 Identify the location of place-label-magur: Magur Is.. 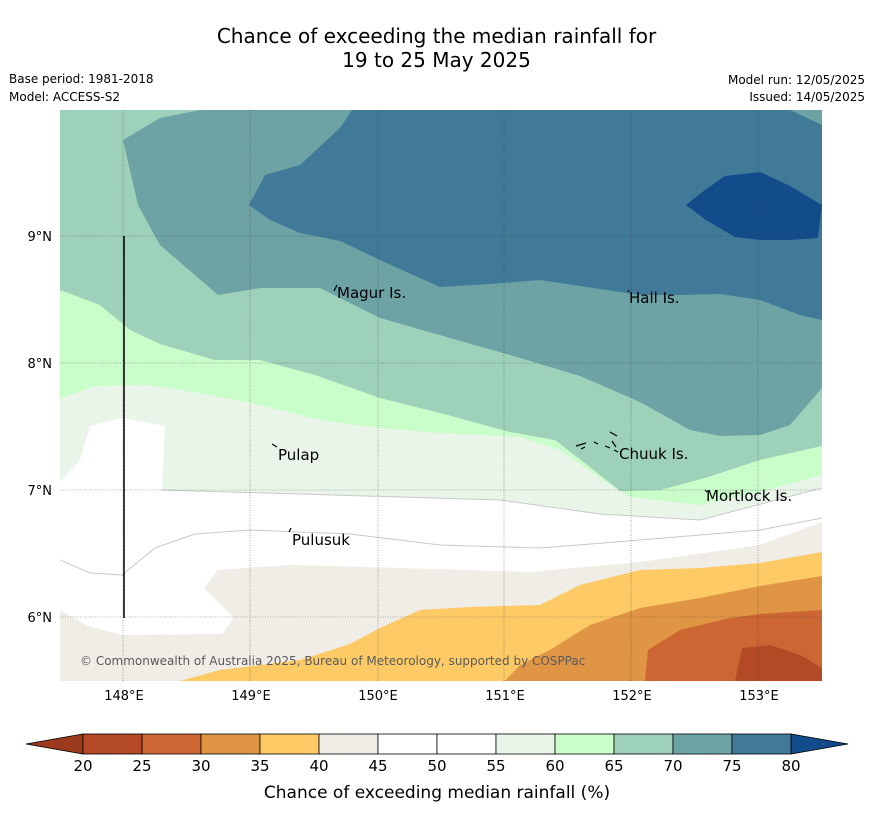
(371, 293).